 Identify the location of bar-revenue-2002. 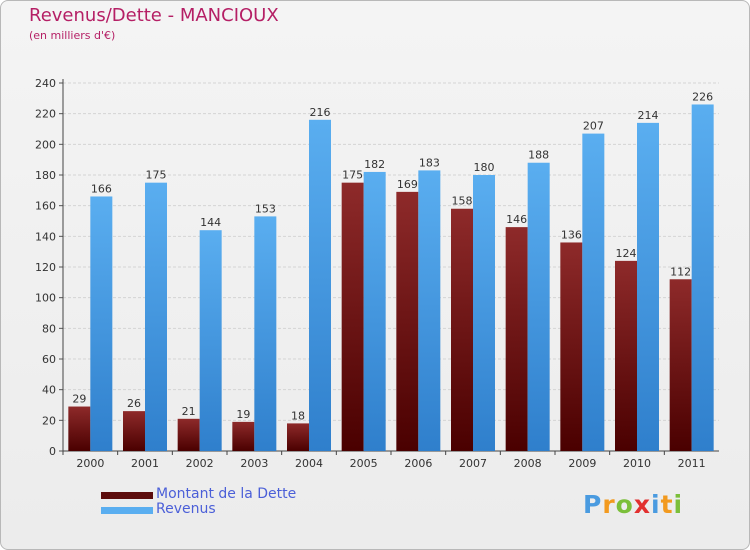
(210, 340).